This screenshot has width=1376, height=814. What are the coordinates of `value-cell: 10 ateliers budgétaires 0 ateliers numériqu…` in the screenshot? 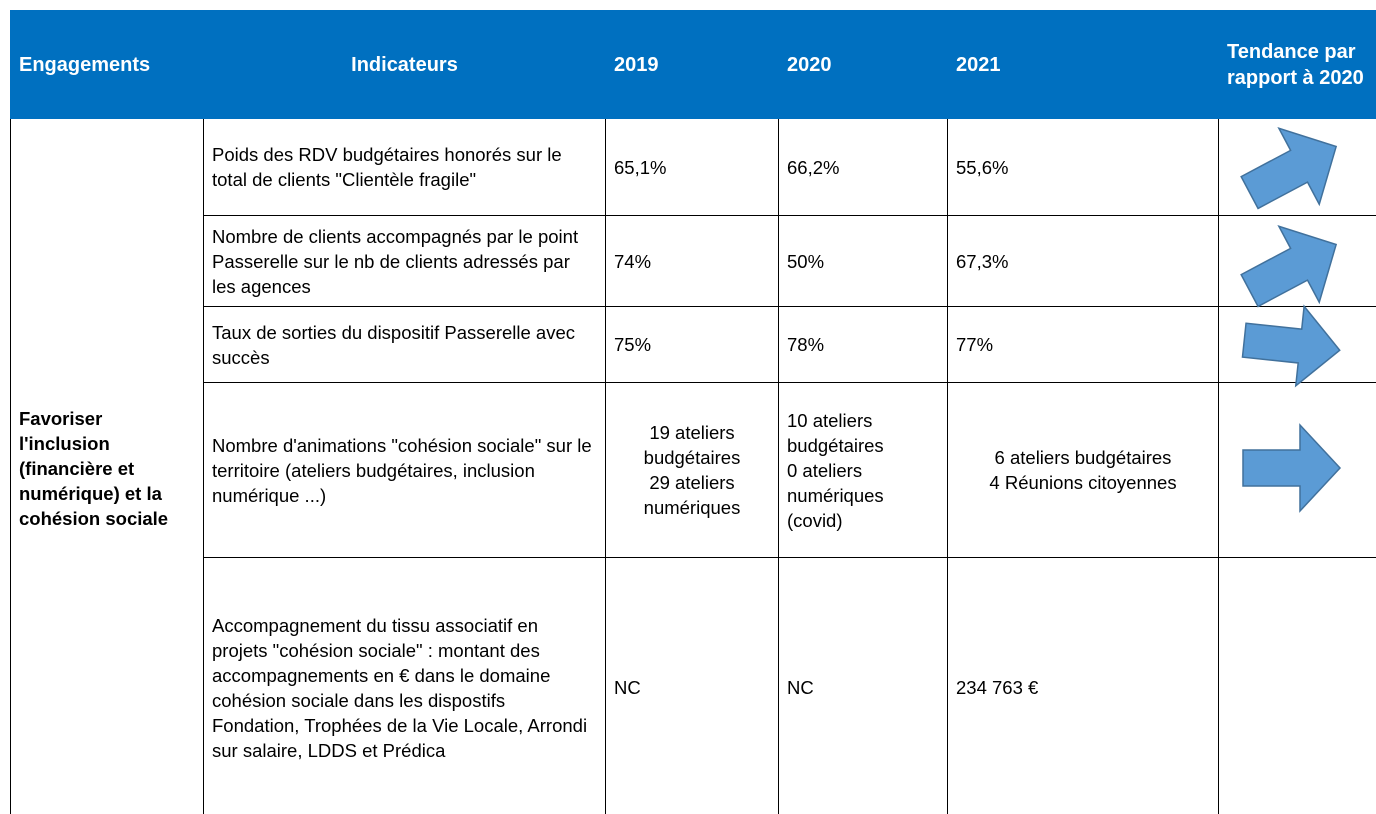 It's located at (863, 470).